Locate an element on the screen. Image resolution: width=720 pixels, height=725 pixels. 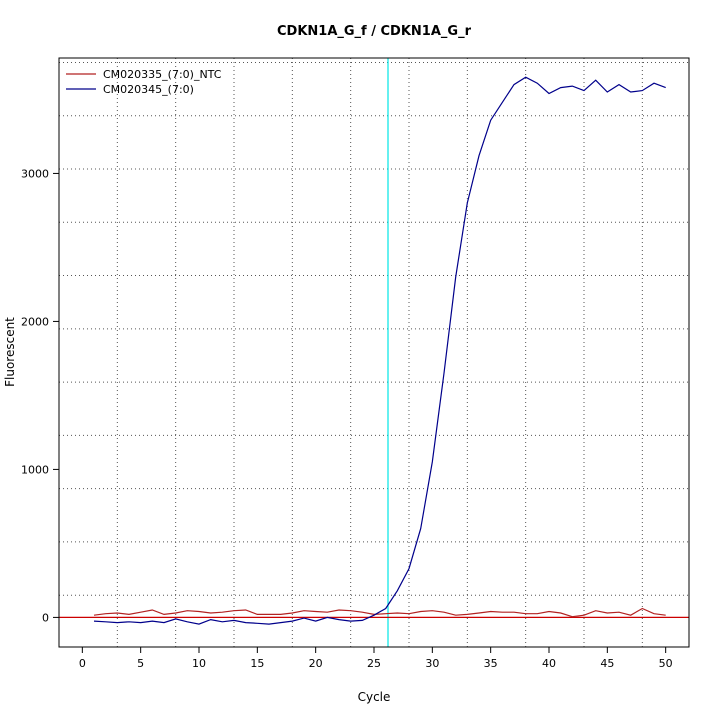
x-tick-label: 20 is located at coordinates (316, 663).